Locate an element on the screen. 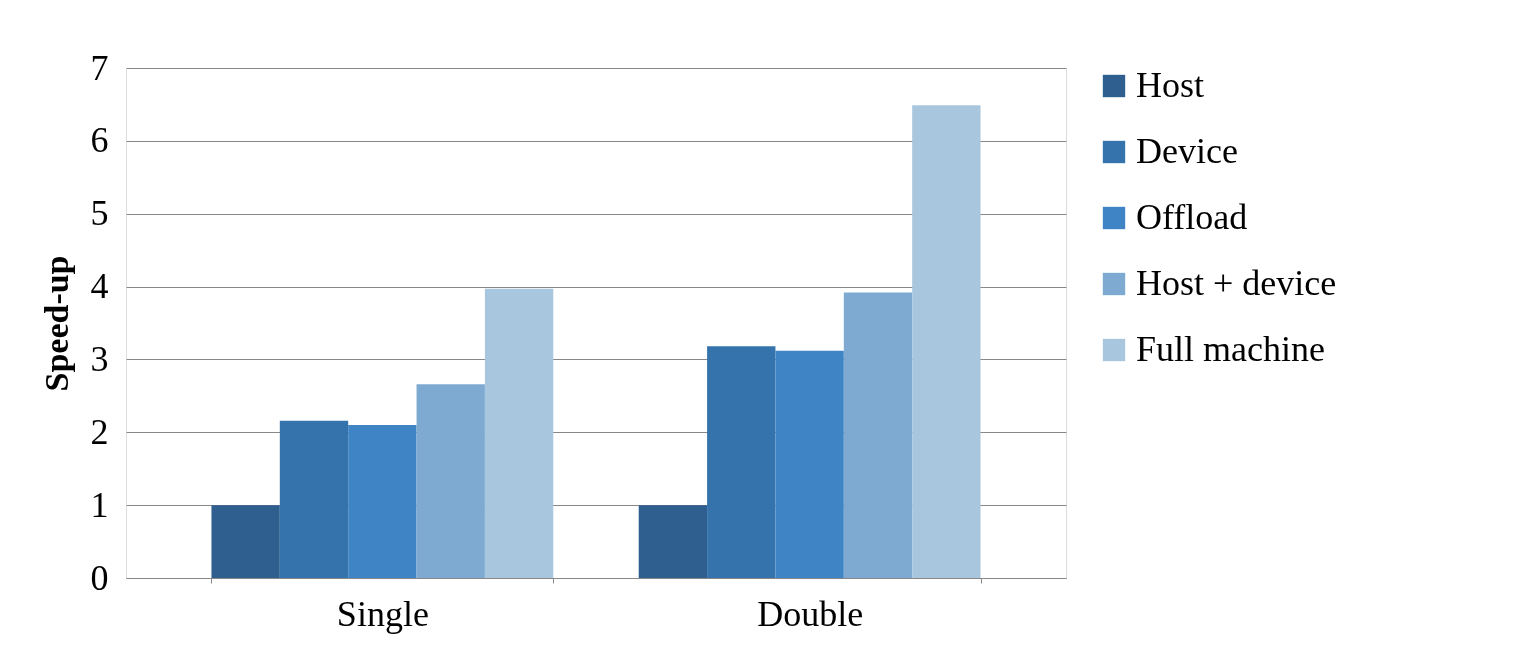  legend-label: Full machine is located at coordinates (1230, 349).